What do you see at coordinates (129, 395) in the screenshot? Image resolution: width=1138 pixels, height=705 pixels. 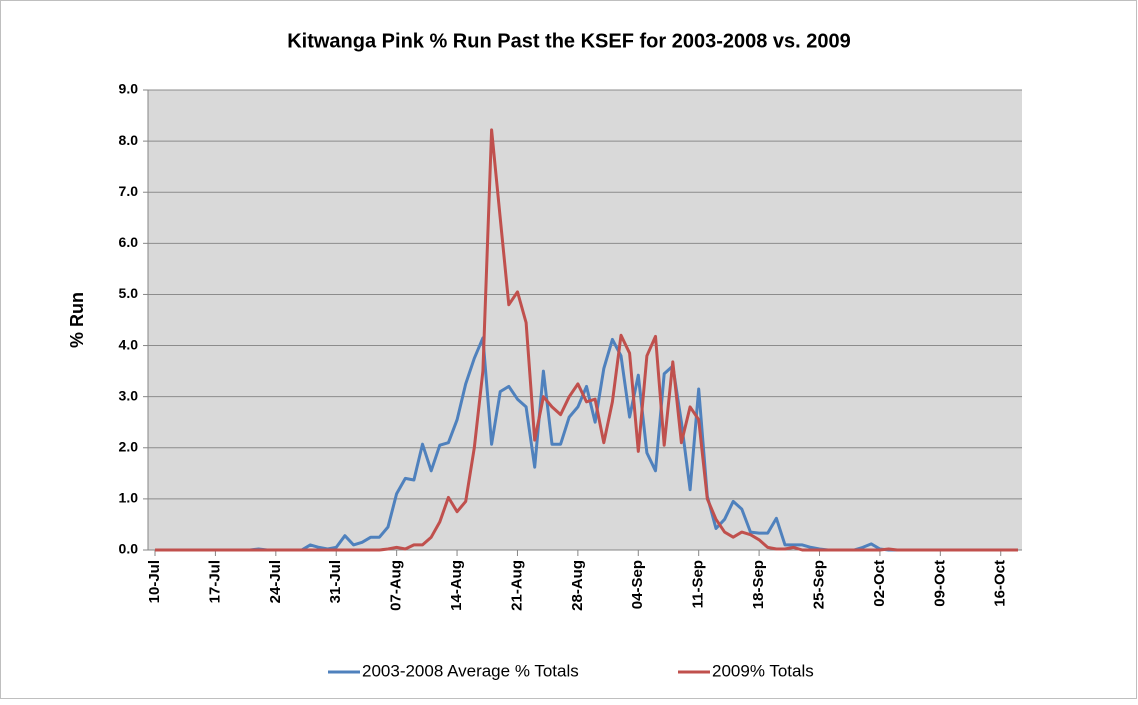 I see `y-tick-label: 3.0` at bounding box center [129, 395].